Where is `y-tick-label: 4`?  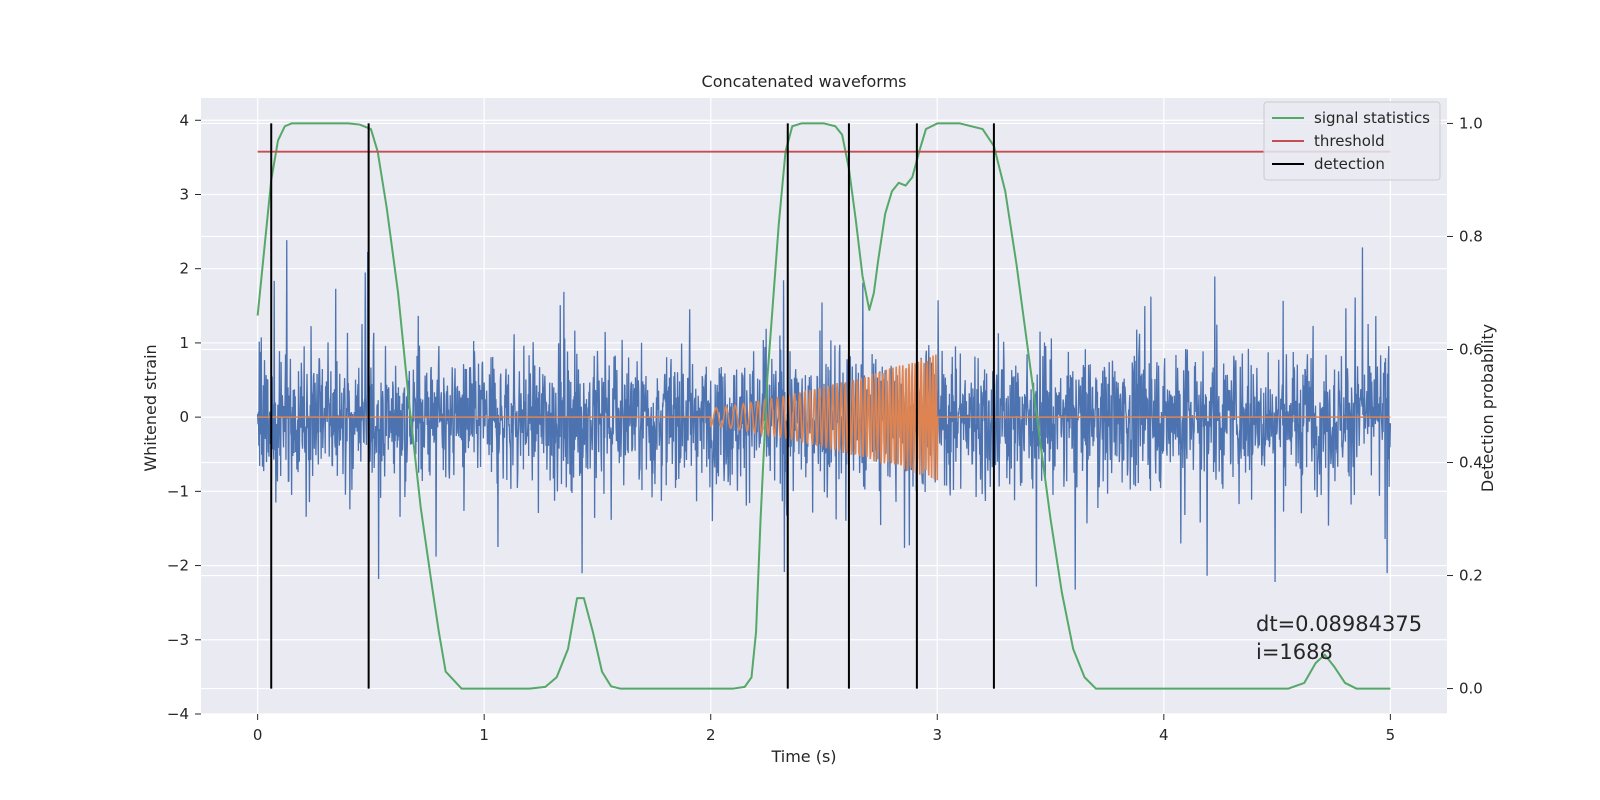
y-tick-label: 4 is located at coordinates (184, 120).